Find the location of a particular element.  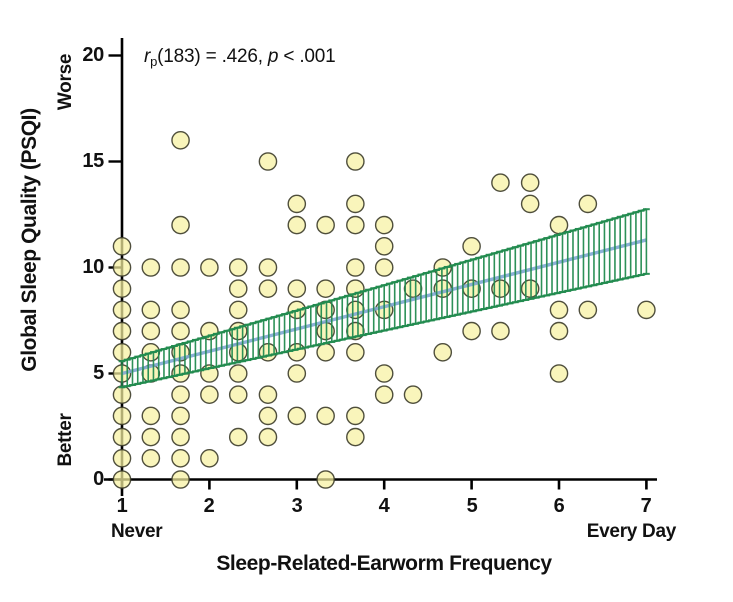

y-tick-label-0: 0 is located at coordinates (98, 479).